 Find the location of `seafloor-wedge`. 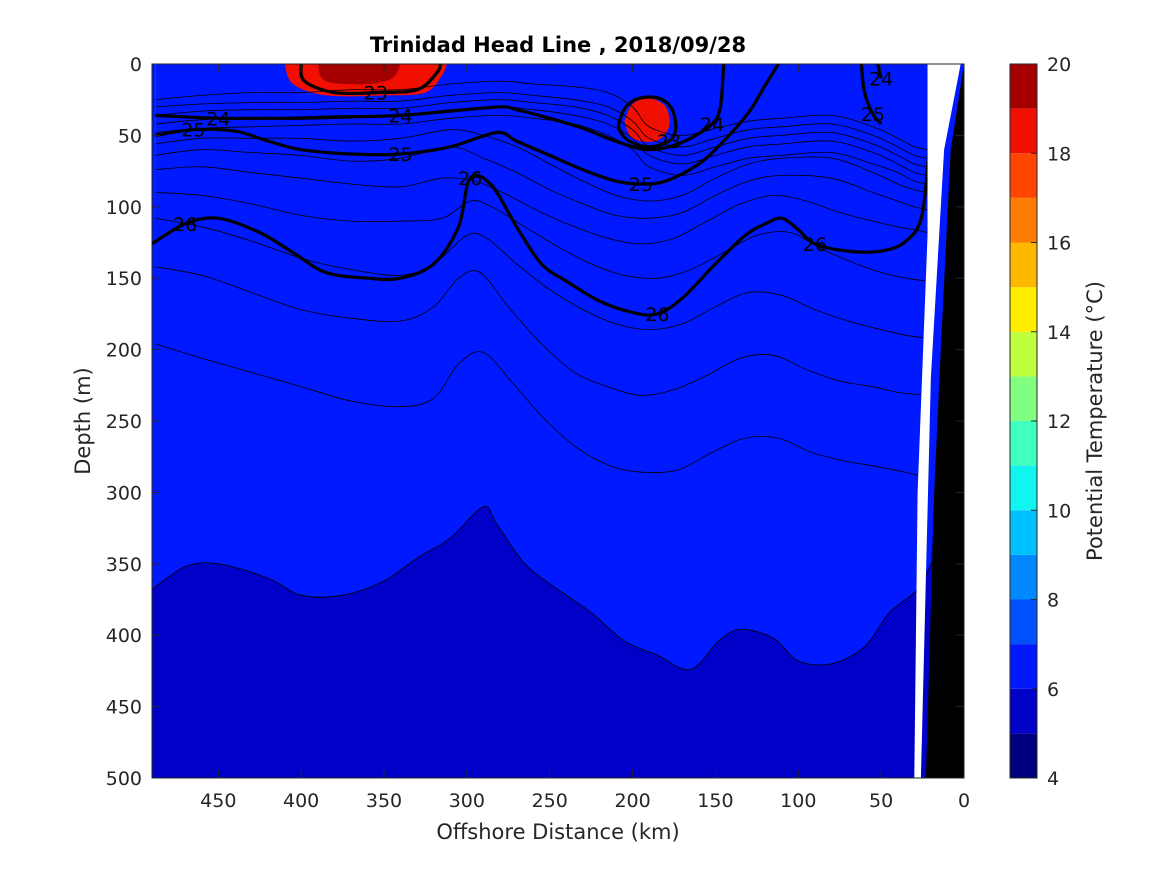

seafloor-wedge is located at coordinates (944, 421).